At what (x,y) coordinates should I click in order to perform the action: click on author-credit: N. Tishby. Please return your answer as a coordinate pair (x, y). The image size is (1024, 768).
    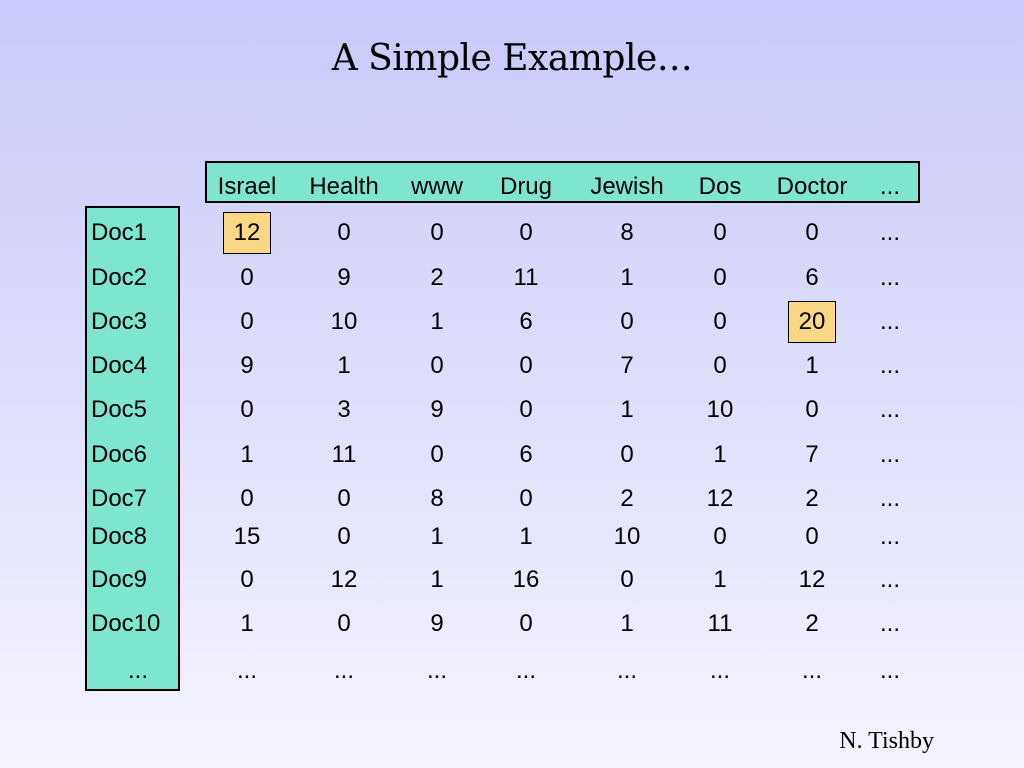
    Looking at the image, I should click on (886, 741).